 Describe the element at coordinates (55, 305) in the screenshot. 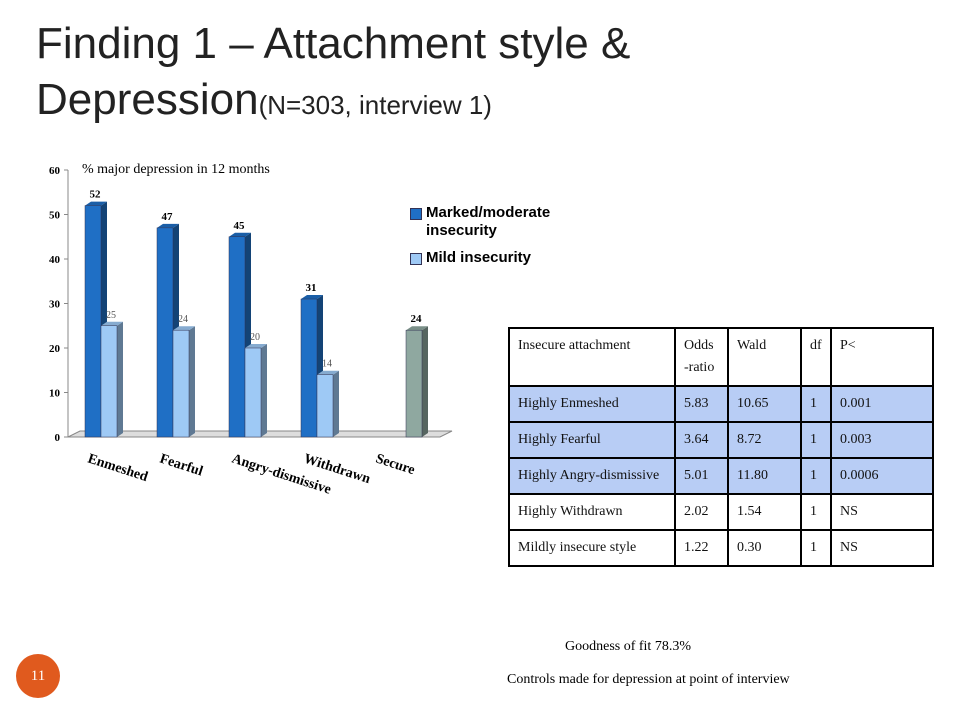

I see `y-tick-label: 30` at that location.